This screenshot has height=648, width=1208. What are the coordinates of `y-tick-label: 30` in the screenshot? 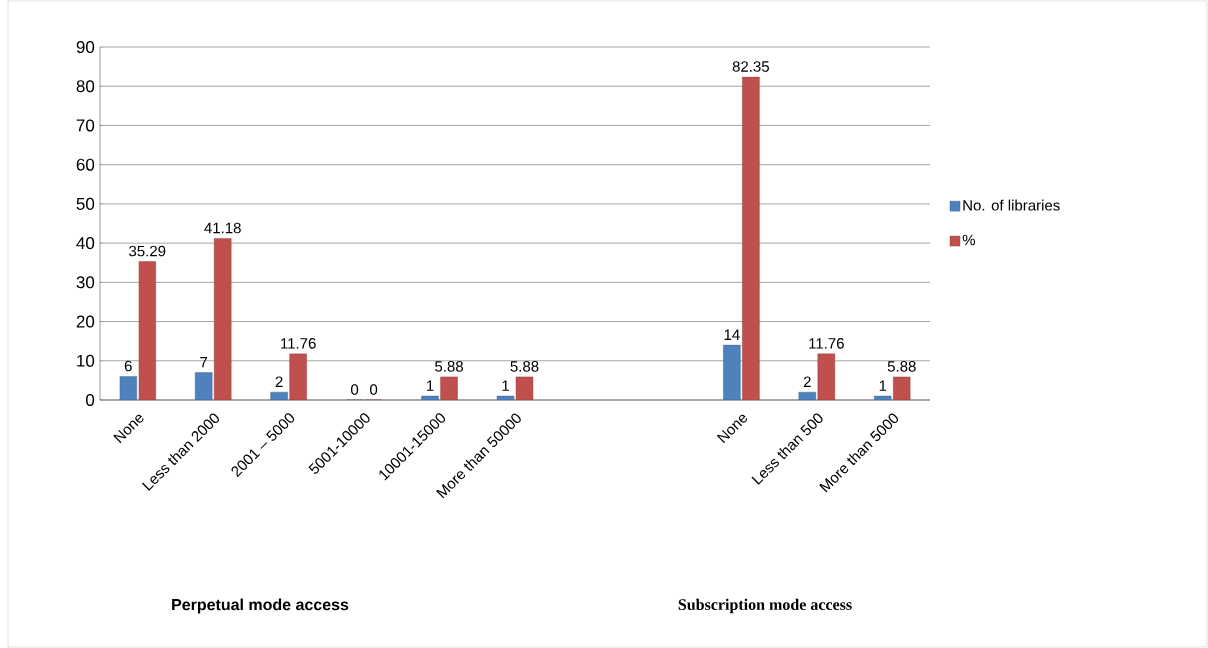 It's located at (85, 282).